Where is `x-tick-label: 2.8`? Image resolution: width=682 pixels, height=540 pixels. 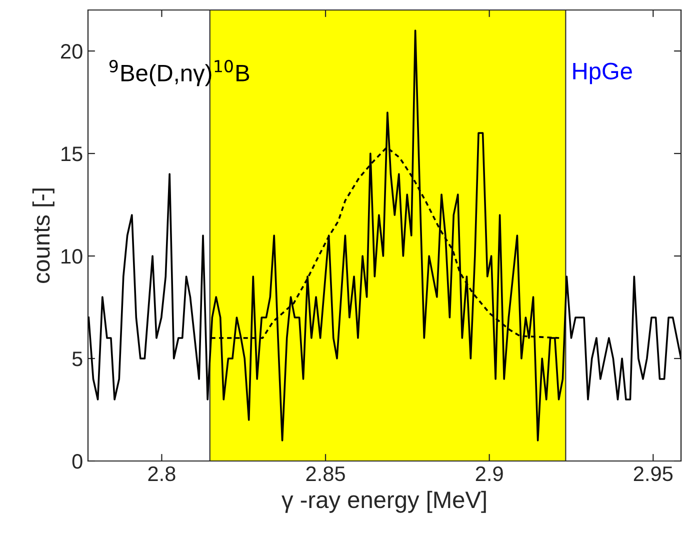 x-tick-label: 2.8 is located at coordinates (162, 474).